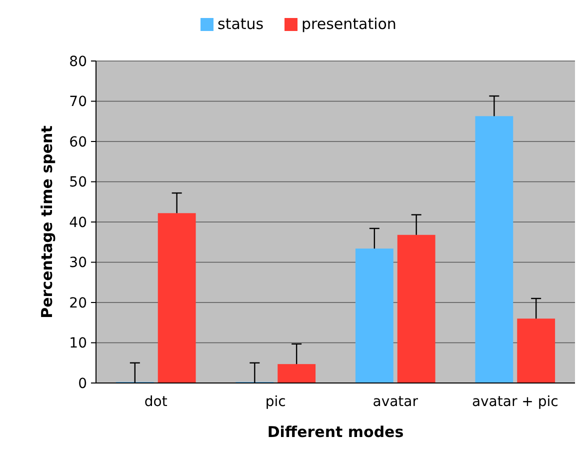 The width and height of the screenshot is (581, 453). What do you see at coordinates (82, 384) in the screenshot?
I see `y-tick-label: 0` at bounding box center [82, 384].